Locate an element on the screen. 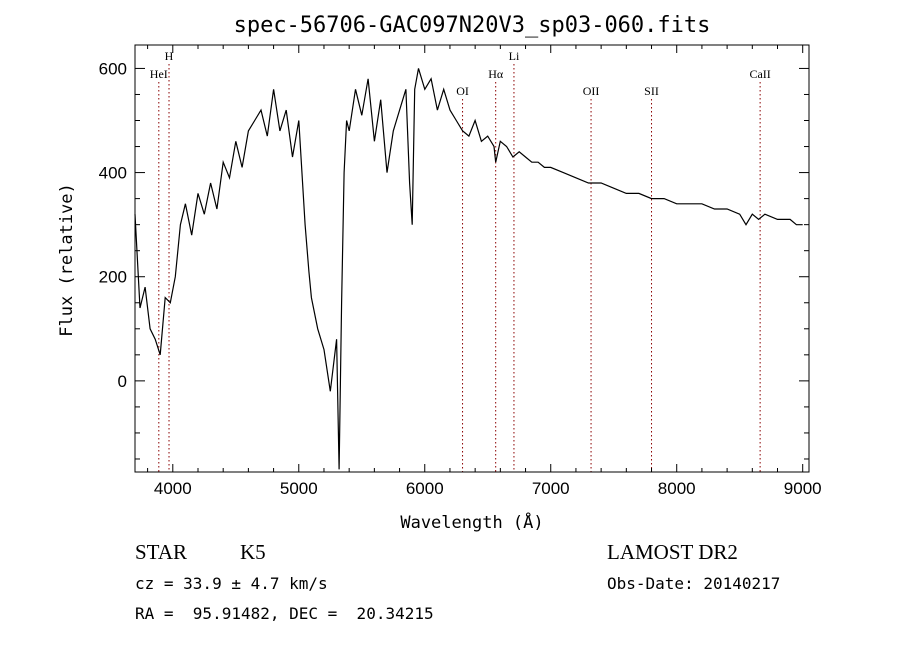 This screenshot has height=649, width=900. spectral-line-label: OII is located at coordinates (591, 91).